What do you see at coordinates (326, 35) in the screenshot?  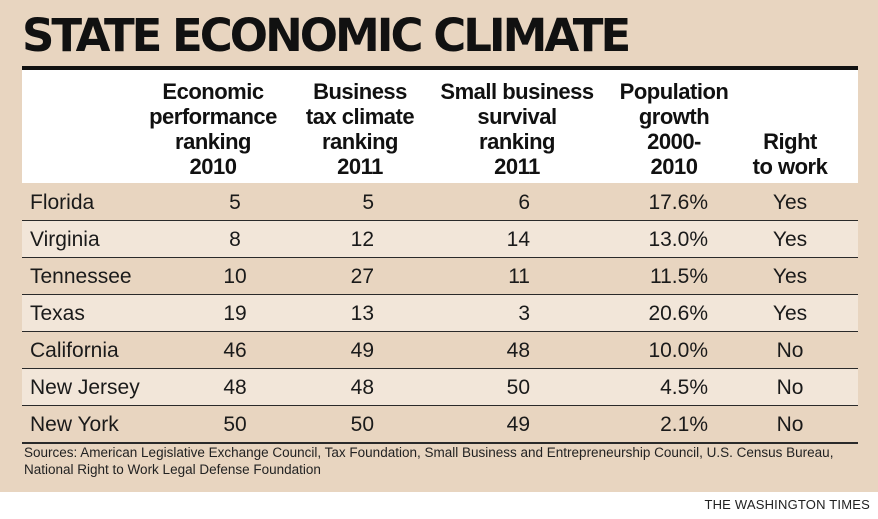 I see `chart-title: STATE ECONOMIC CLIMATE` at bounding box center [326, 35].